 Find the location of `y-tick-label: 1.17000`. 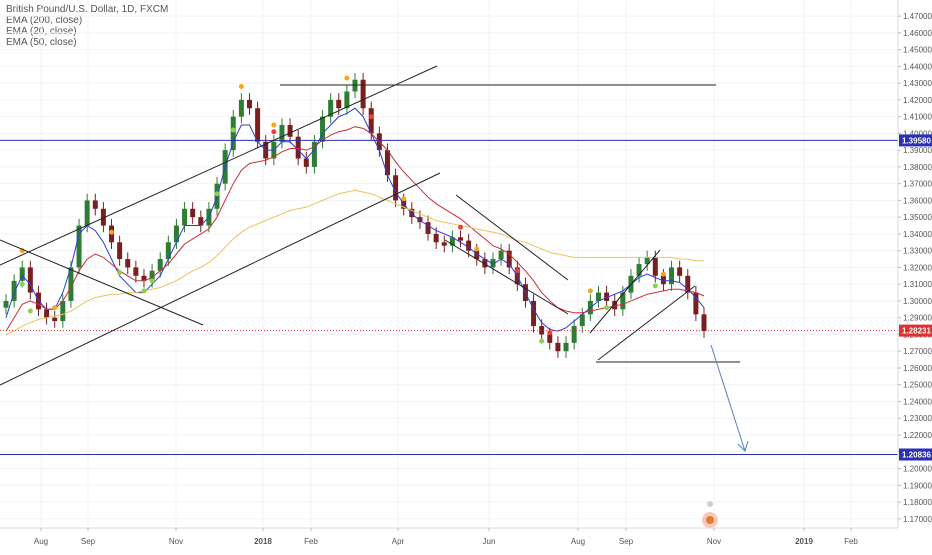

y-tick-label: 1.17000 is located at coordinates (917, 519).